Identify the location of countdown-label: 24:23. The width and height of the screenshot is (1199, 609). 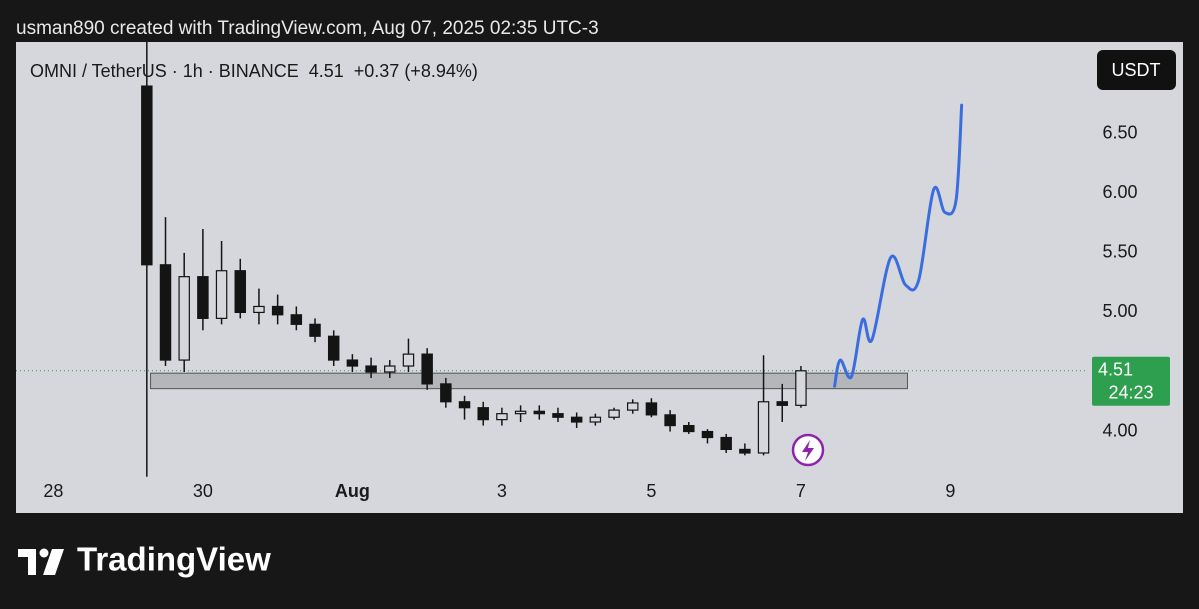
(1130, 393).